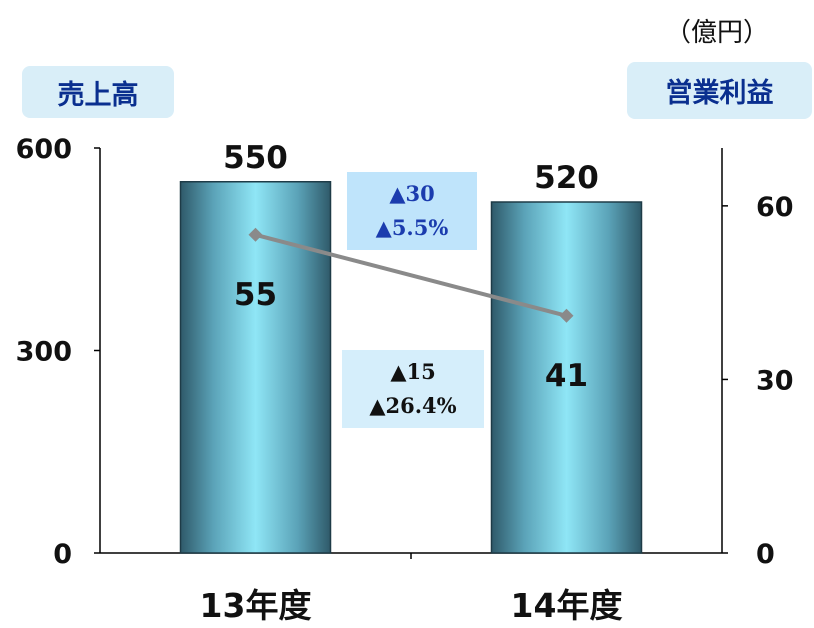 The height and width of the screenshot is (628, 814). What do you see at coordinates (255, 158) in the screenshot?
I see `bar-value-label: 550` at bounding box center [255, 158].